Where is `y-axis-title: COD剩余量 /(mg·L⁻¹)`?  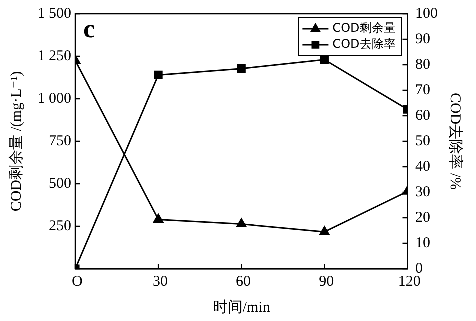
y-axis-title: COD剩余量 /(mg·L⁻¹) is located at coordinates (16, 141).